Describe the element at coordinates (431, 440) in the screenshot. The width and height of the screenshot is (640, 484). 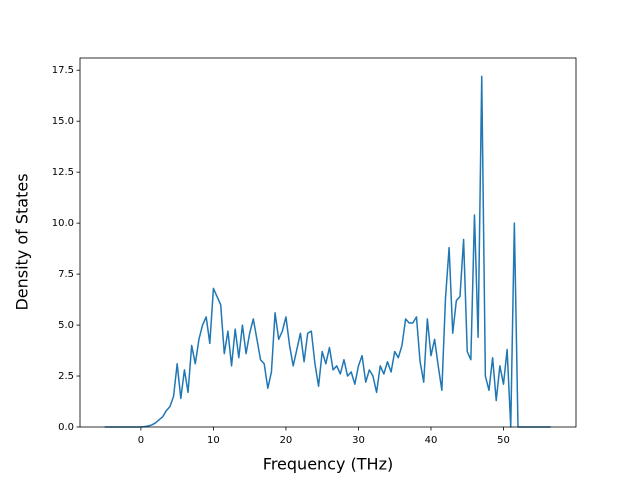
I see `x-tick-label: 40` at that location.